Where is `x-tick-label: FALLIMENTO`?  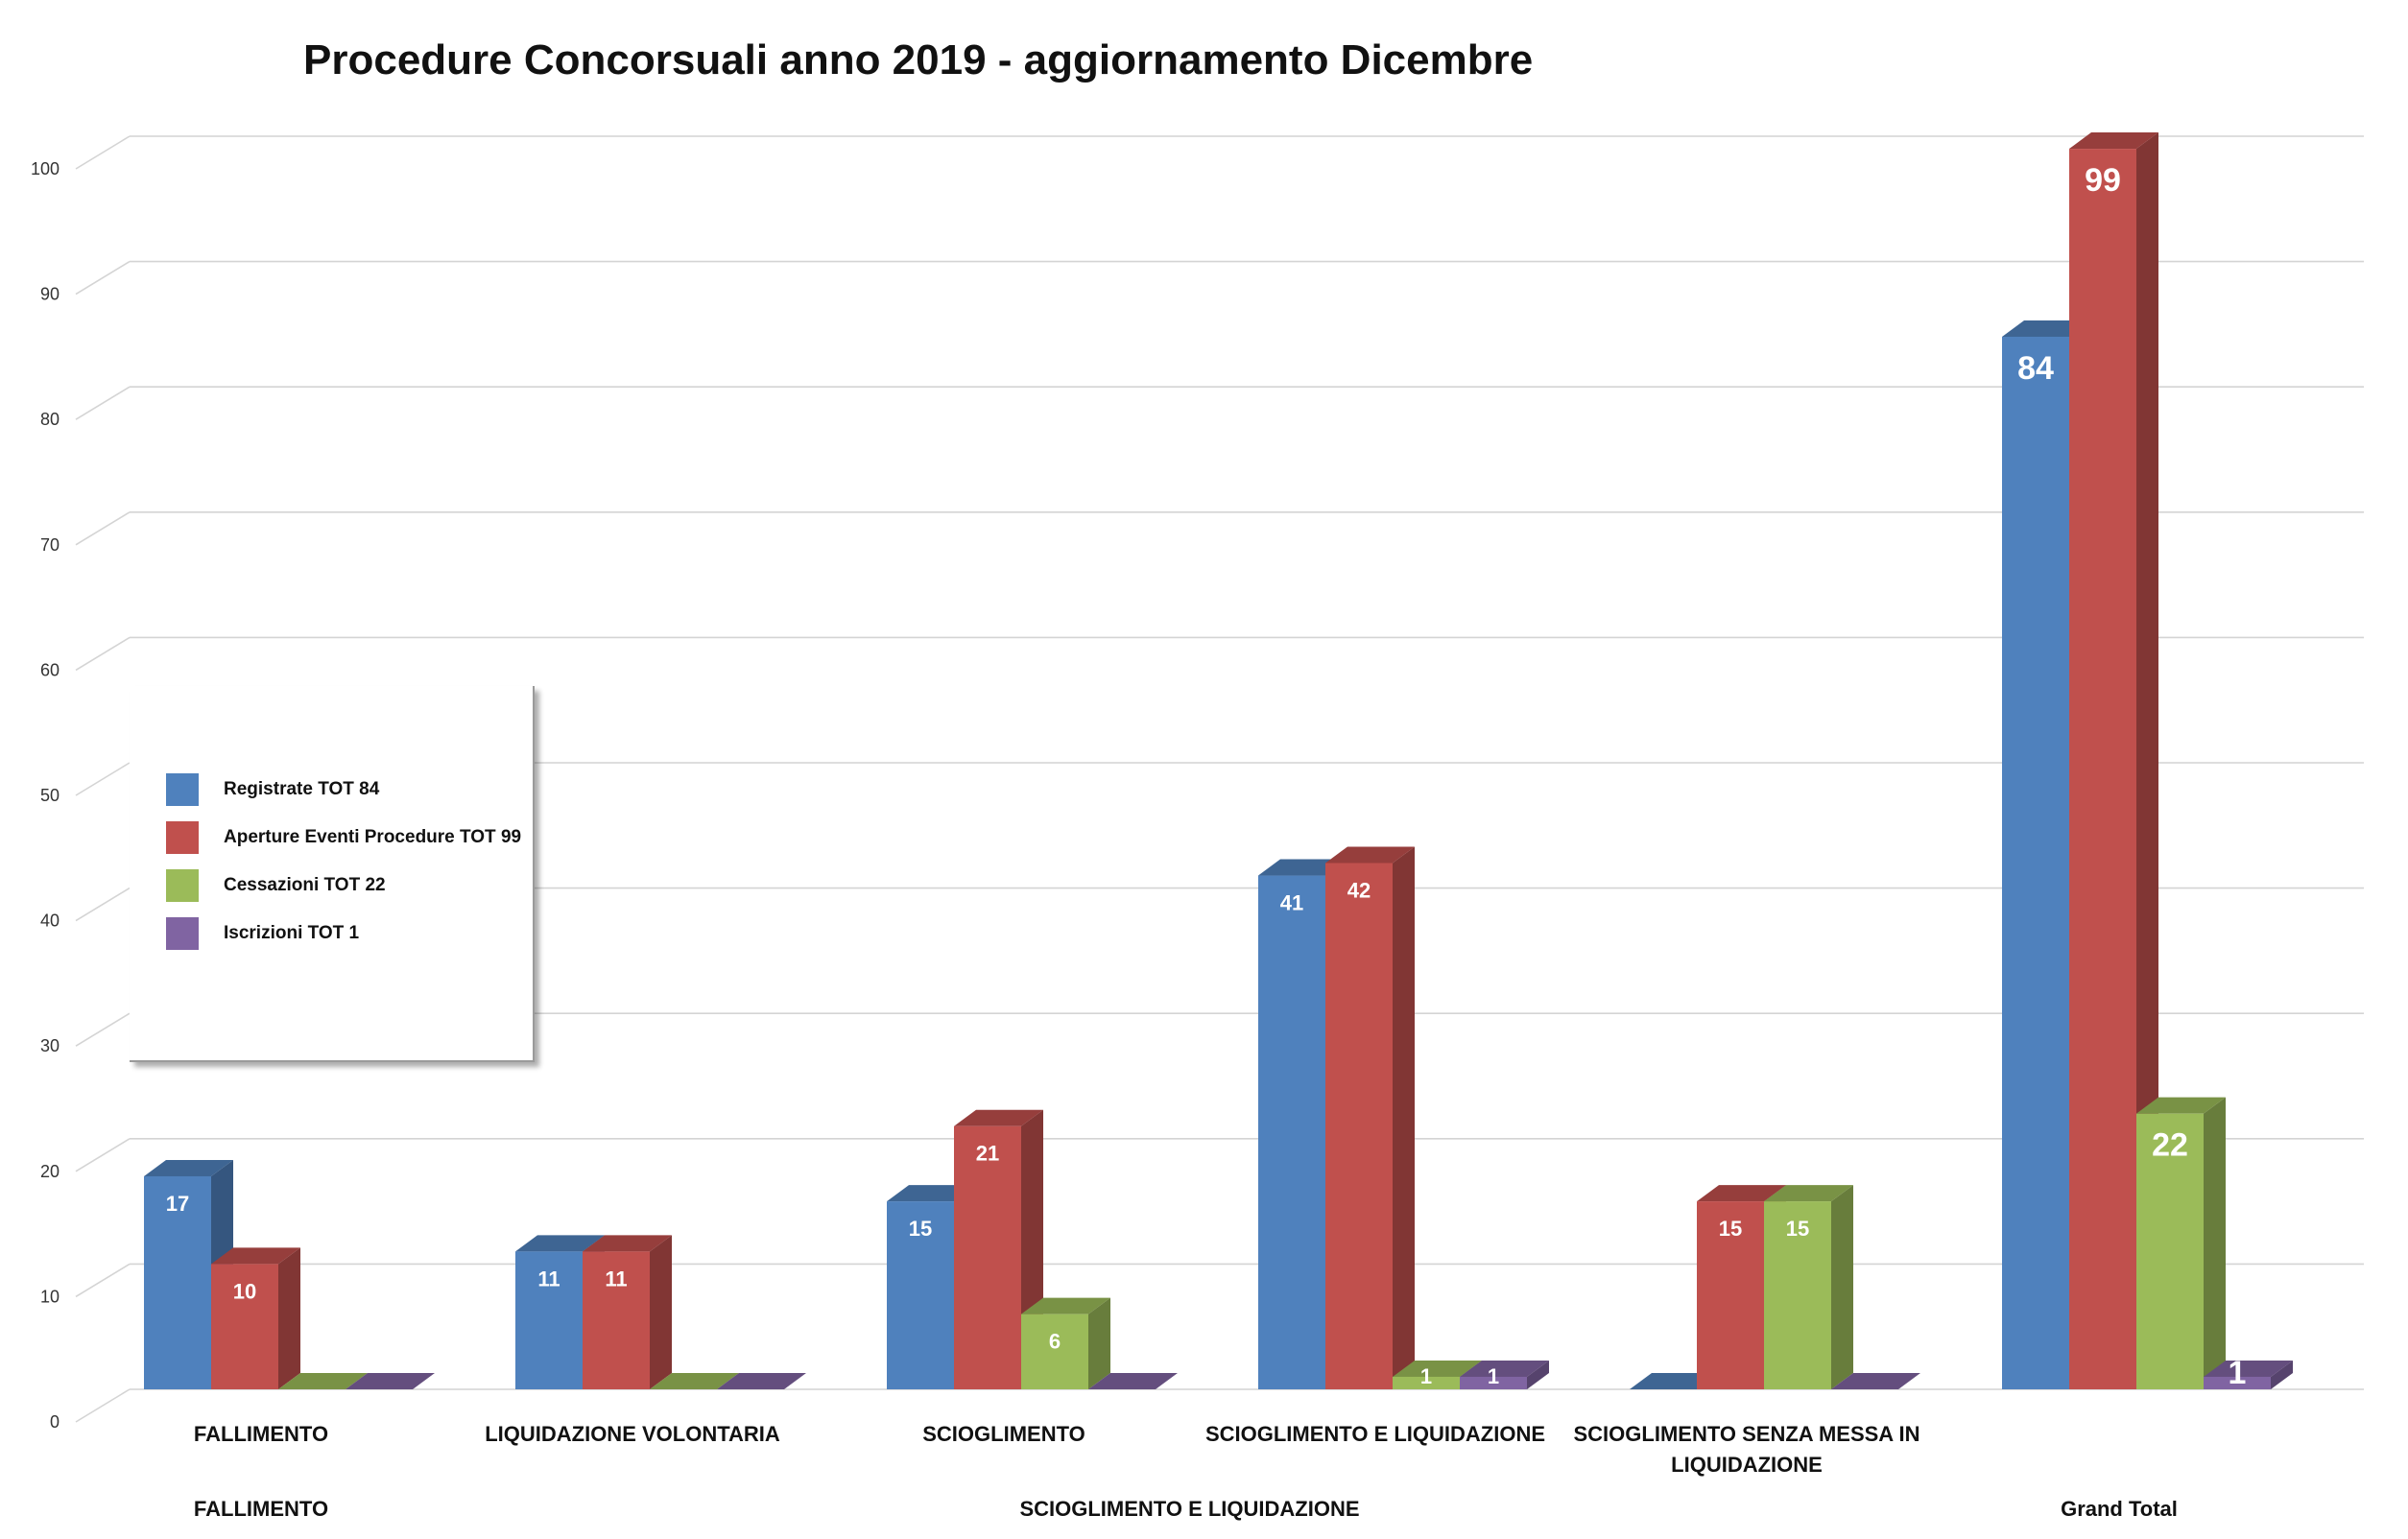 x-tick-label: FALLIMENTO is located at coordinates (261, 1434).